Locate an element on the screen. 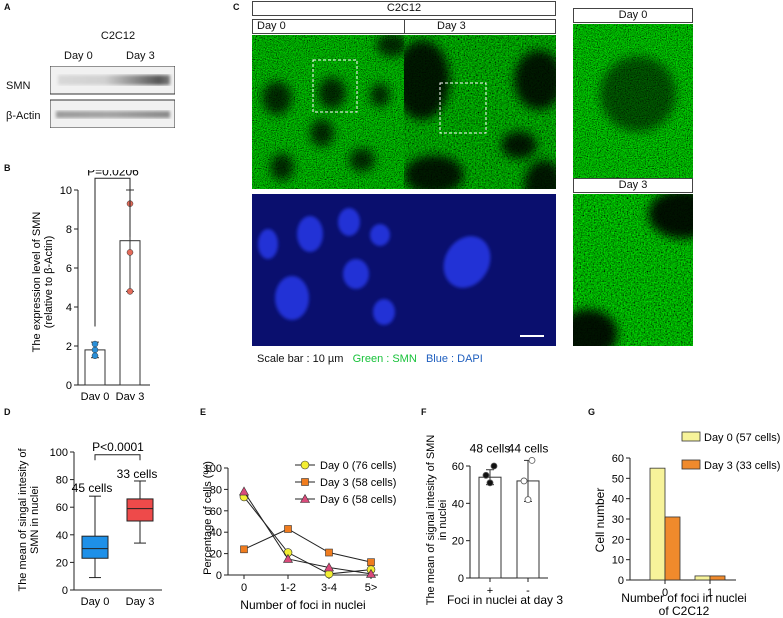  e-legend-marker is located at coordinates (305, 465).